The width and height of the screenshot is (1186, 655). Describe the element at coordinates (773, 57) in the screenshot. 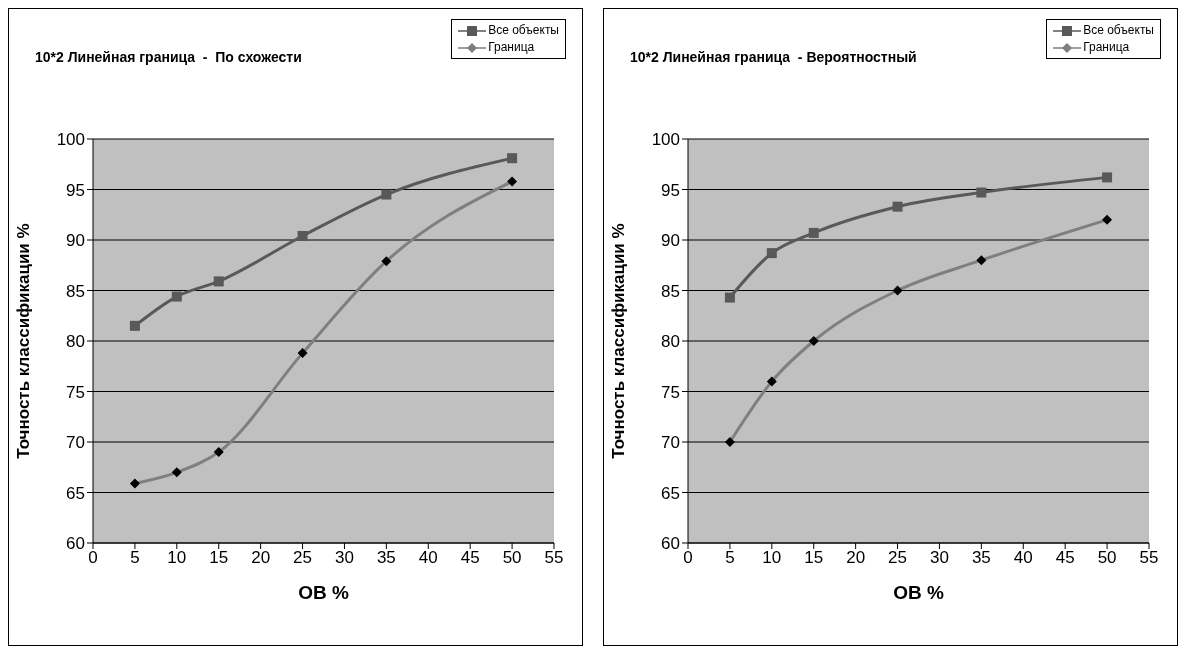

I see `chart-title: 10*2 Линейная граница - Вероятностный` at that location.